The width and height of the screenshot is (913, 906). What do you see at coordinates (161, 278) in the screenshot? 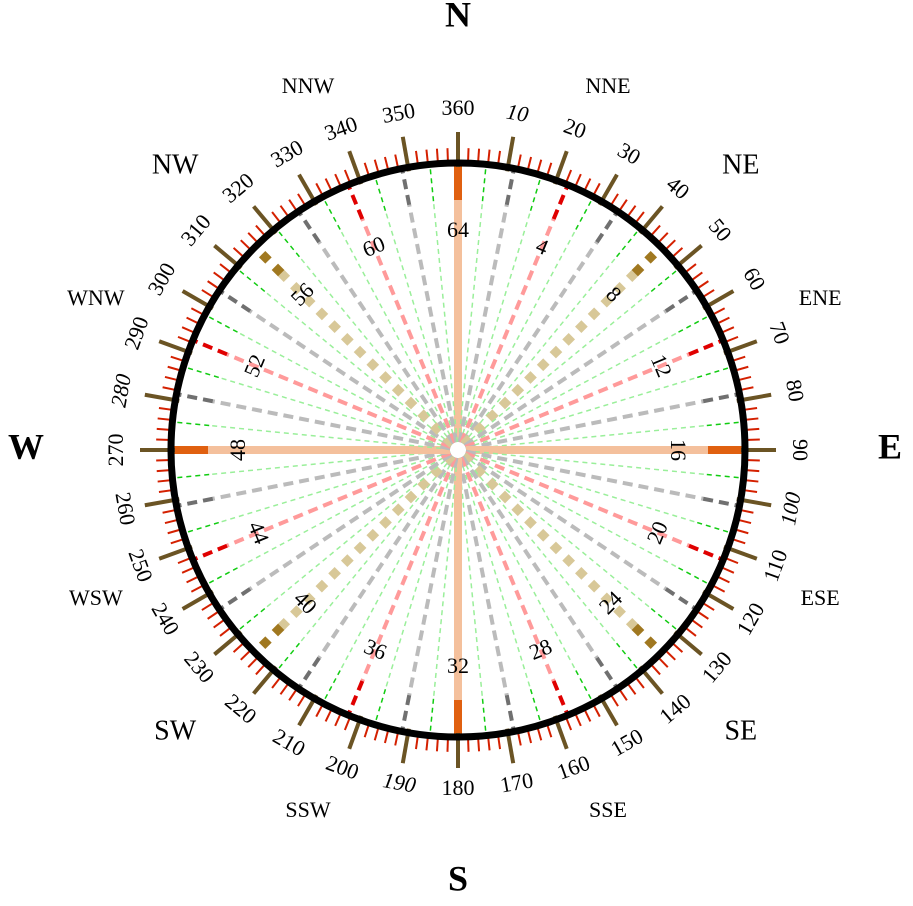
I see `degree-label: 300` at bounding box center [161, 278].